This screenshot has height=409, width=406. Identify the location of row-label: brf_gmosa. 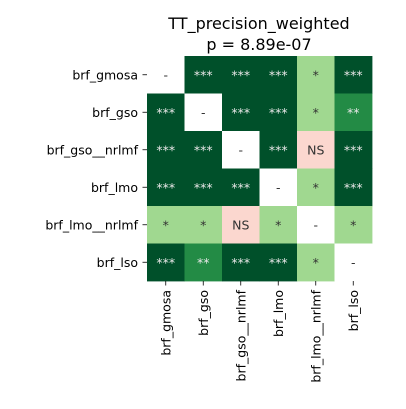
(105, 74).